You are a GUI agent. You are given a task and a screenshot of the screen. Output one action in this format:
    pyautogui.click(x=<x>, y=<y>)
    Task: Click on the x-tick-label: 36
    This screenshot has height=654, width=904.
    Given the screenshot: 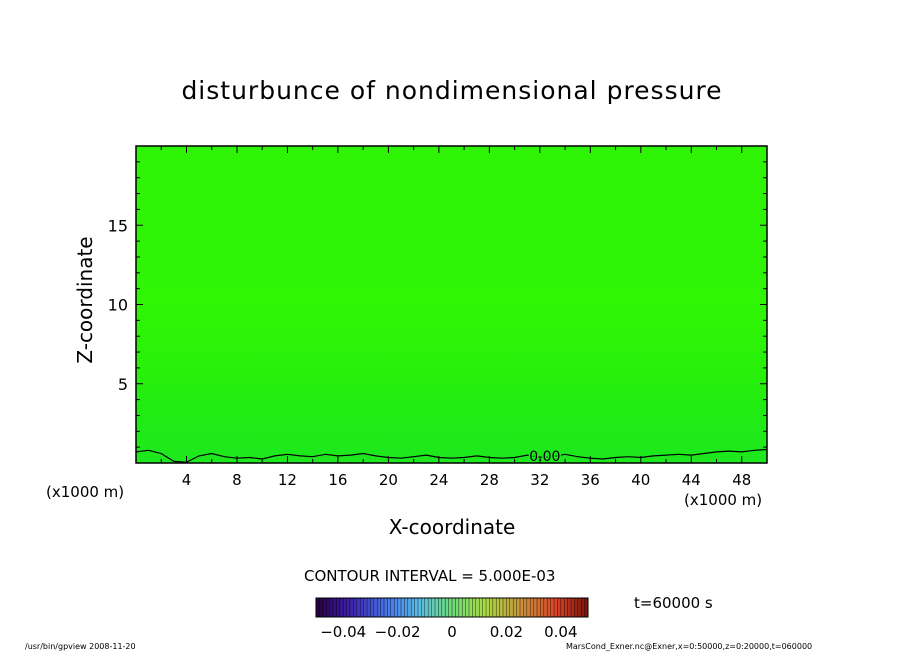 What is the action you would take?
    pyautogui.click(x=590, y=480)
    